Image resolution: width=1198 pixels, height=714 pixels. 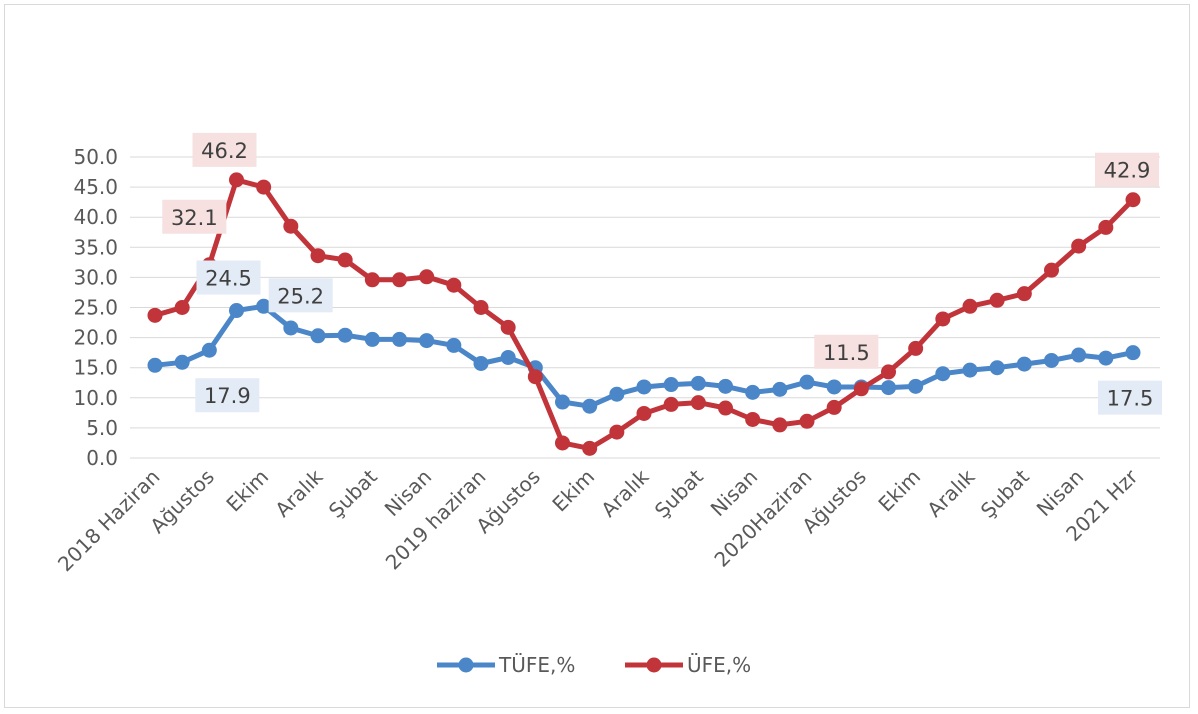 I want to click on data-label: 11.5, so click(x=846, y=353).